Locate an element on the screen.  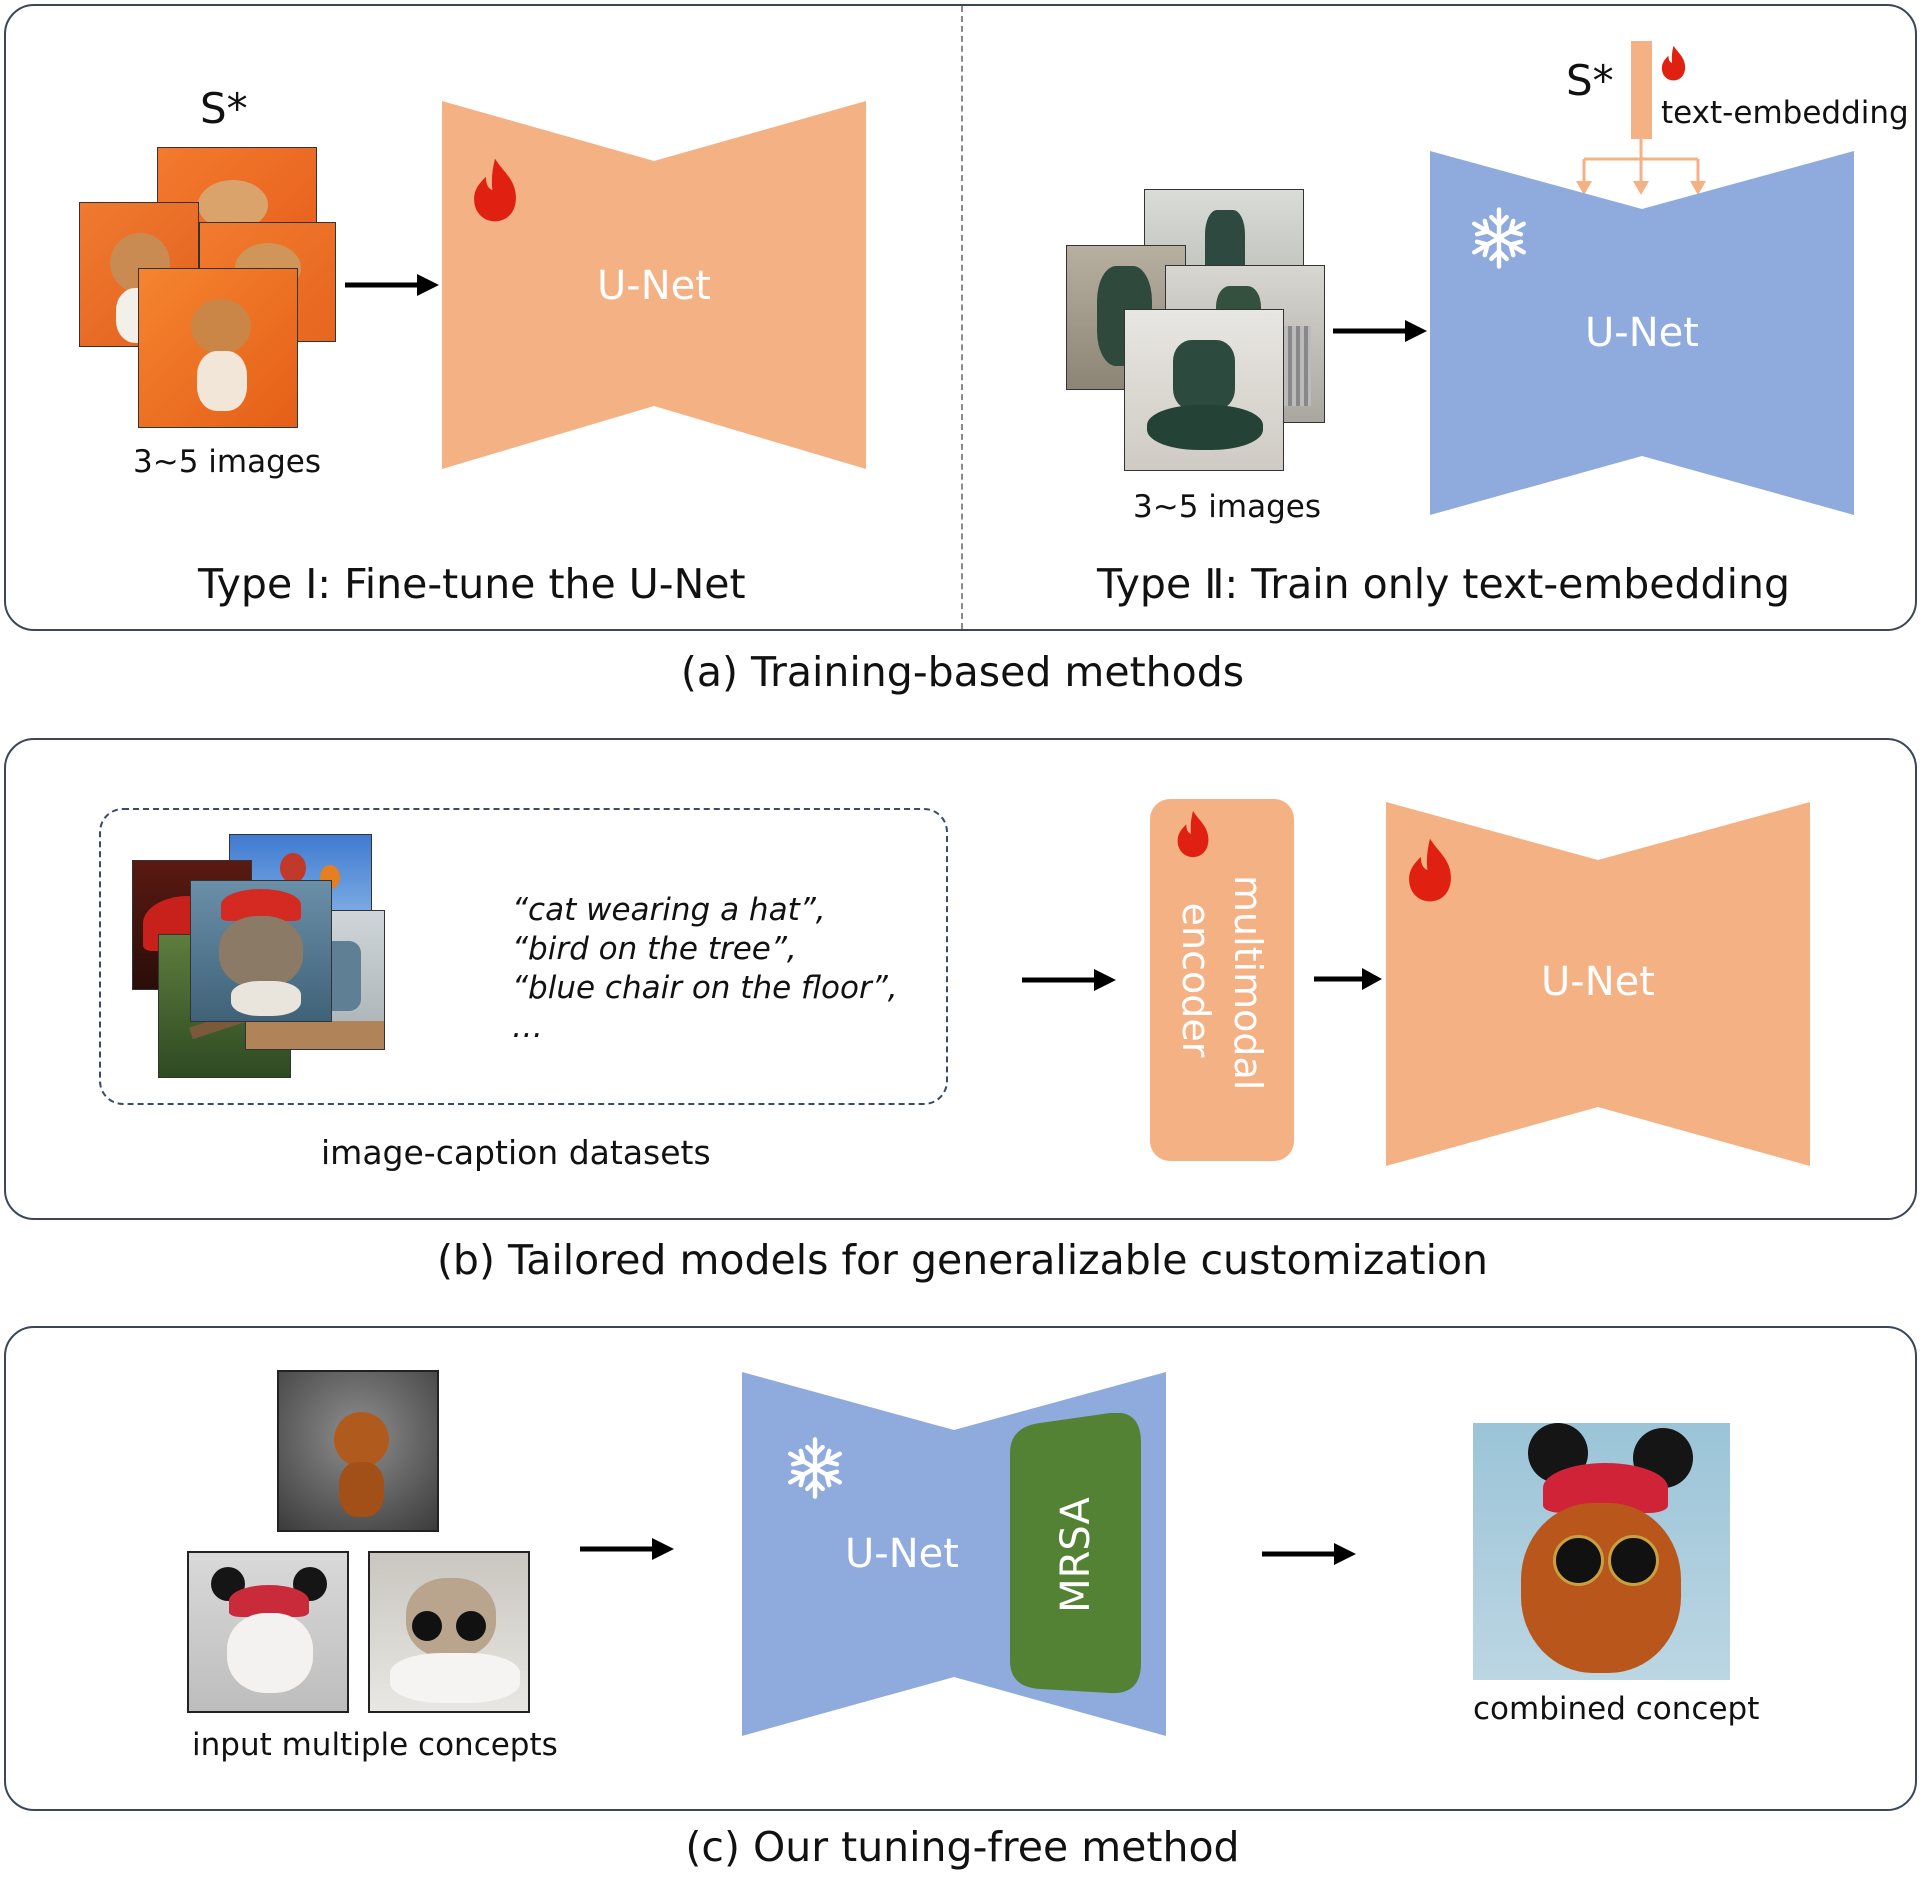
text-embedding-label: text-embedding is located at coordinates (1785, 113).